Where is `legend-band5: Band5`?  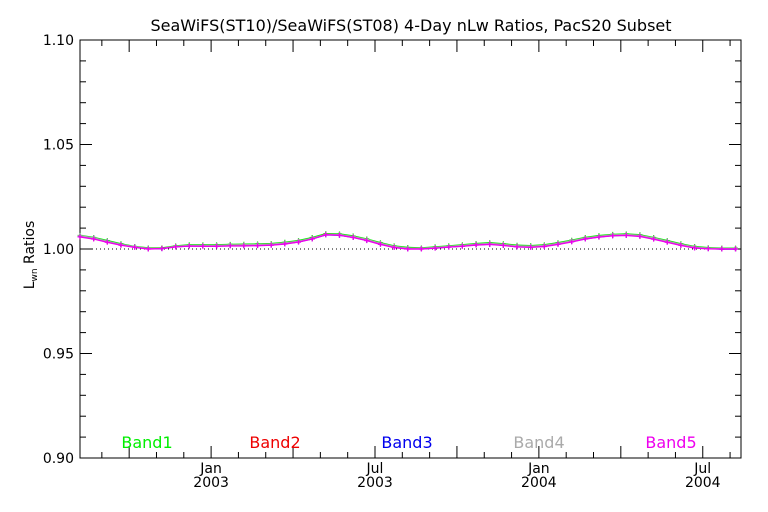
legend-band5: Band5 is located at coordinates (670, 442).